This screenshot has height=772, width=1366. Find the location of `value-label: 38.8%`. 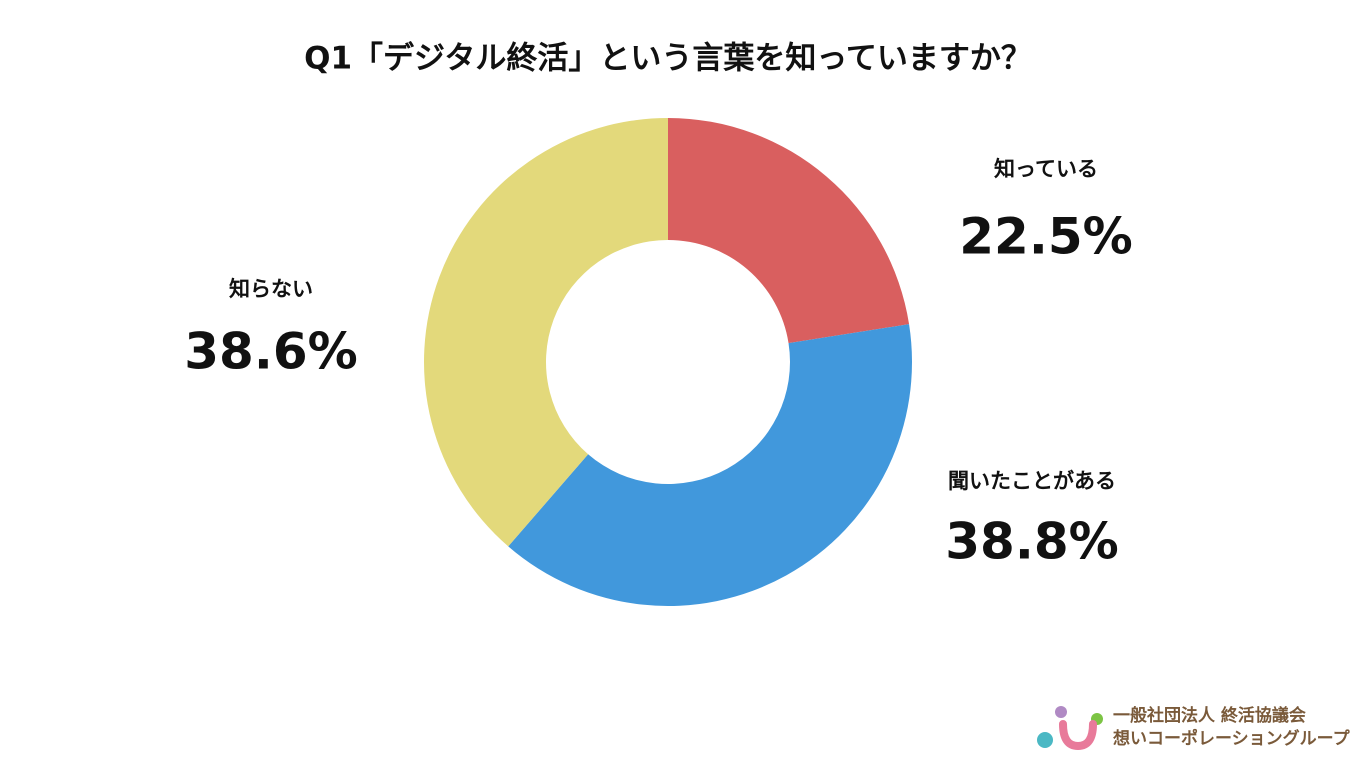

value-label: 38.8% is located at coordinates (1031, 542).